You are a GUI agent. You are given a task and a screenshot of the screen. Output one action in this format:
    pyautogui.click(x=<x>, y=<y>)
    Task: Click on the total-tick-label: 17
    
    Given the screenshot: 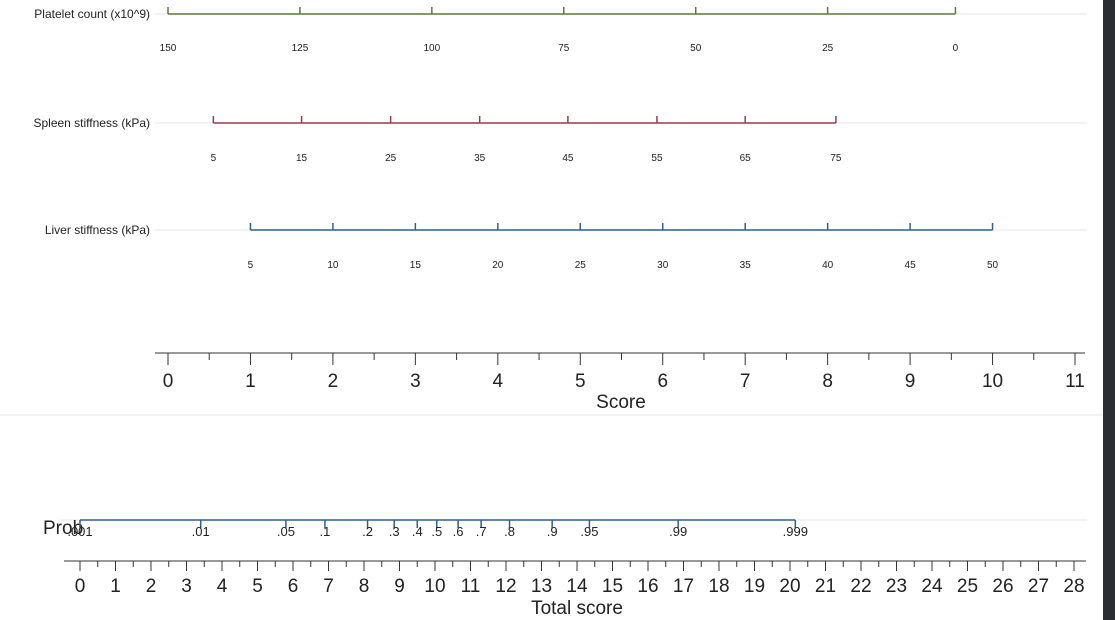 What is the action you would take?
    pyautogui.click(x=683, y=586)
    